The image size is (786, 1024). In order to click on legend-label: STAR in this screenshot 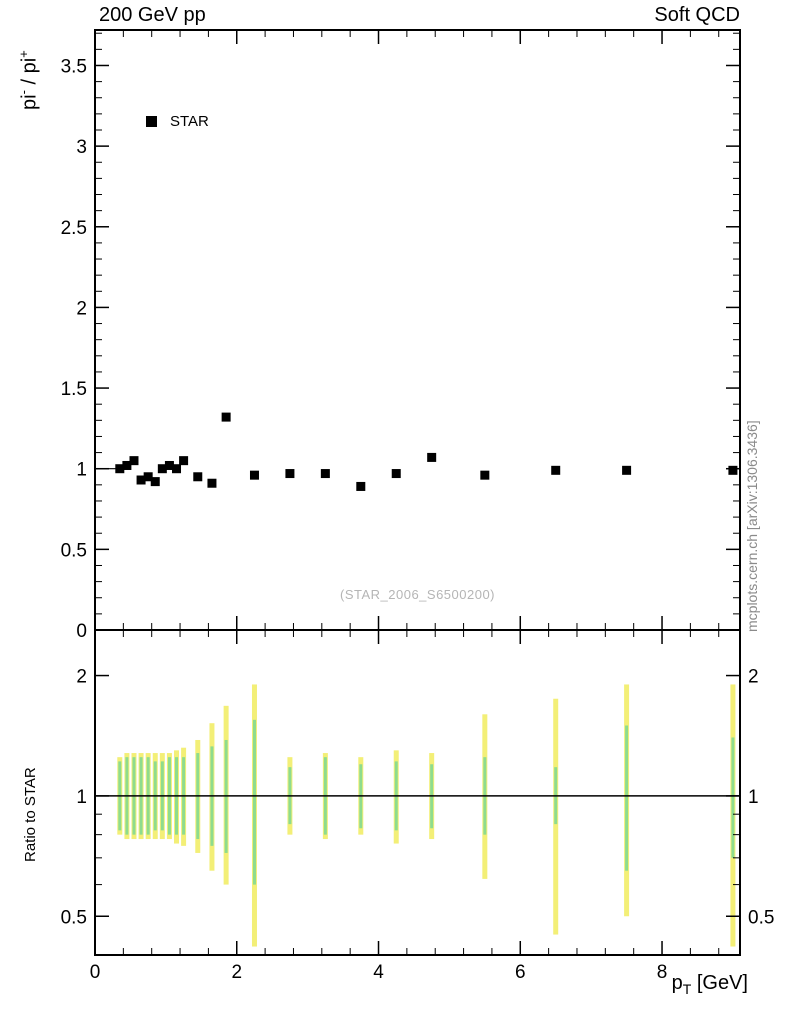, I will do `click(189, 121)`.